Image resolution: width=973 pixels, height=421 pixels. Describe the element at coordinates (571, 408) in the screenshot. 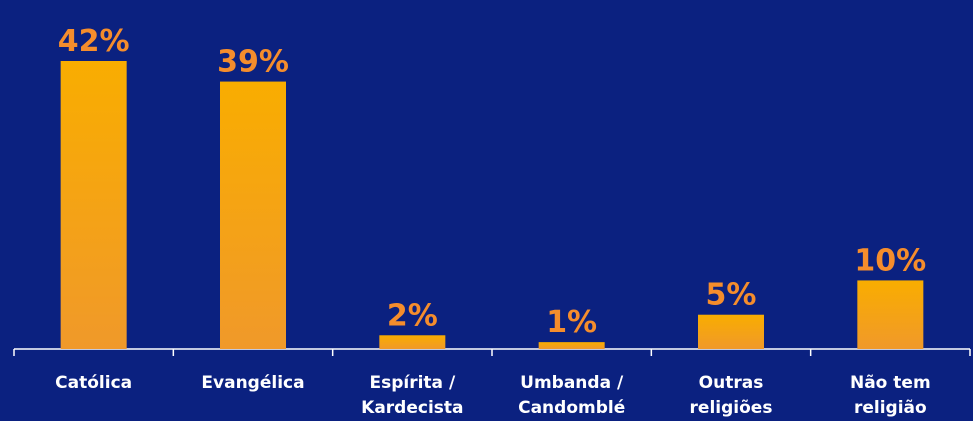

I see `category-tick-label: Candomblé` at that location.